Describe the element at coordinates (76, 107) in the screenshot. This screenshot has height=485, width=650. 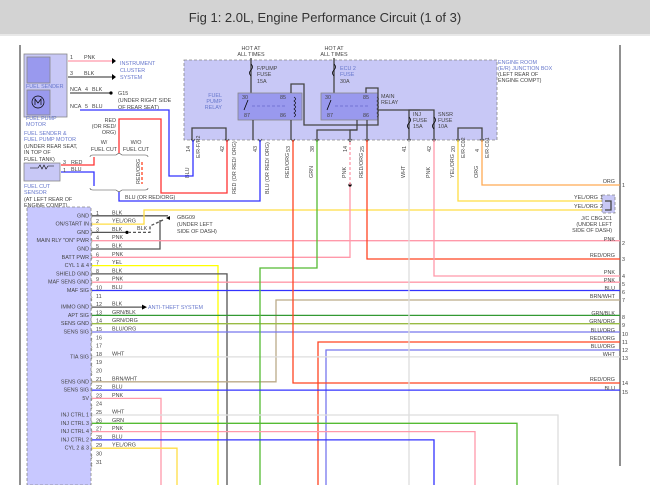
I see `nca-label: NCA` at that location.